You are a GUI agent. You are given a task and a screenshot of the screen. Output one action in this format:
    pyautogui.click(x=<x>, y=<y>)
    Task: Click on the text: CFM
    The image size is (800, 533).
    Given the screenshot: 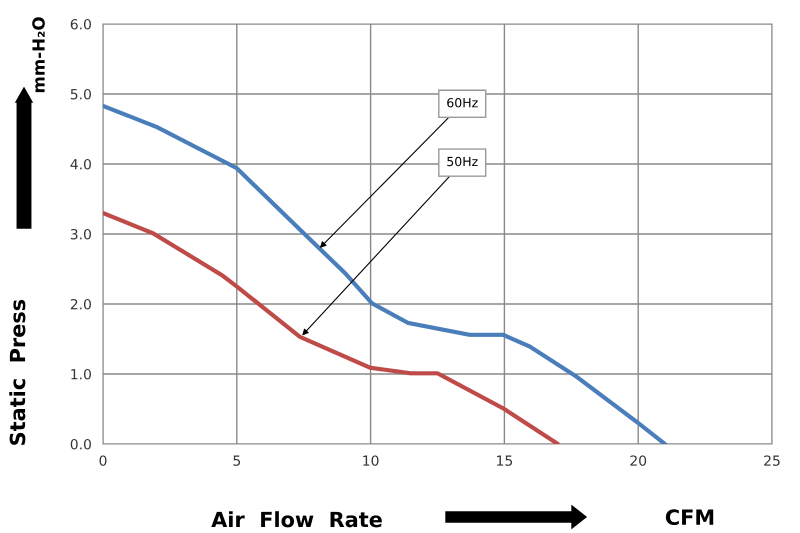 What is the action you would take?
    pyautogui.click(x=690, y=517)
    